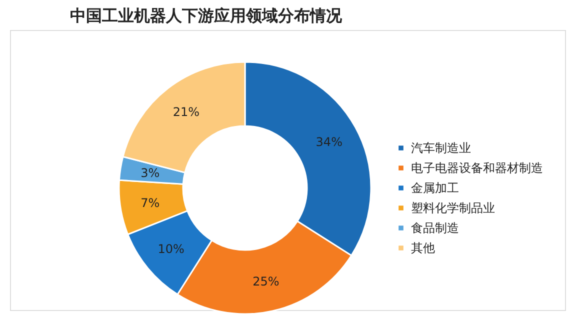 The height and width of the screenshot is (326, 575). Describe the element at coordinates (150, 203) in the screenshot. I see `data-label: 7%` at that location.